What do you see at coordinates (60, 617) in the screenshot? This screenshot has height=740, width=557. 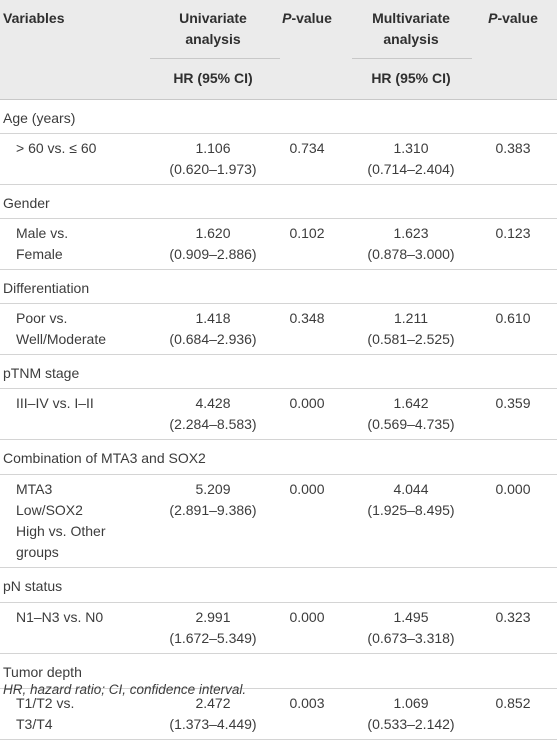 I see `row-label-line: N1–N3 vs. N0` at bounding box center [60, 617].